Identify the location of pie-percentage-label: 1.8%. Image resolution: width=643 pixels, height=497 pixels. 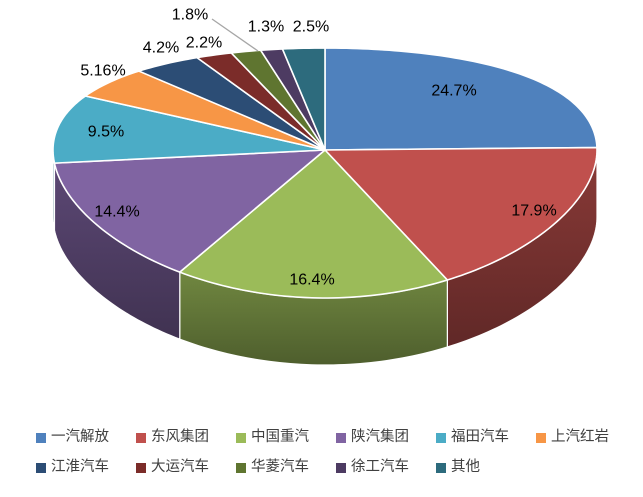
(190, 15).